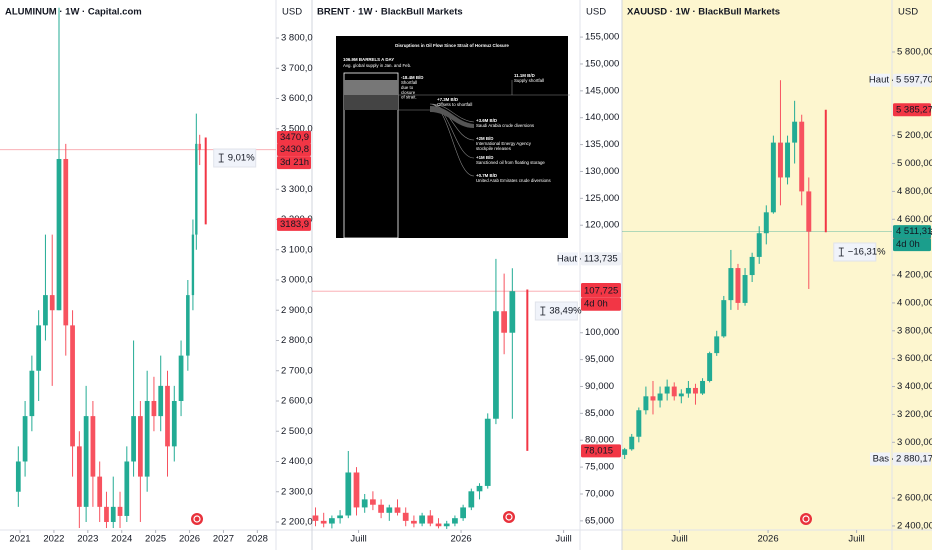  I want to click on y-tick-label: 4 600,00, so click(914, 219).